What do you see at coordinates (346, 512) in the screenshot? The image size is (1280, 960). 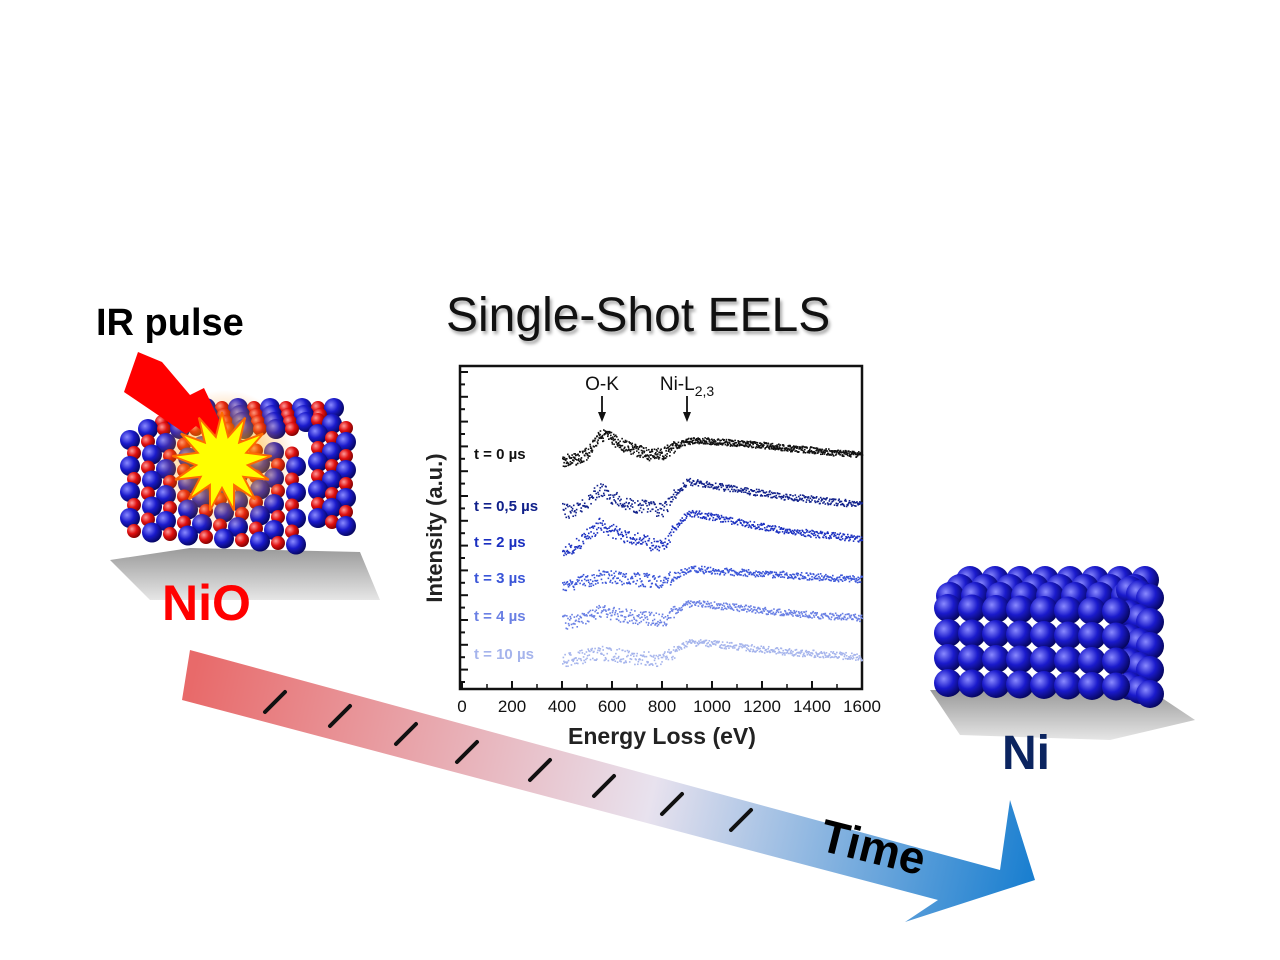 I see `oxygen-atom` at bounding box center [346, 512].